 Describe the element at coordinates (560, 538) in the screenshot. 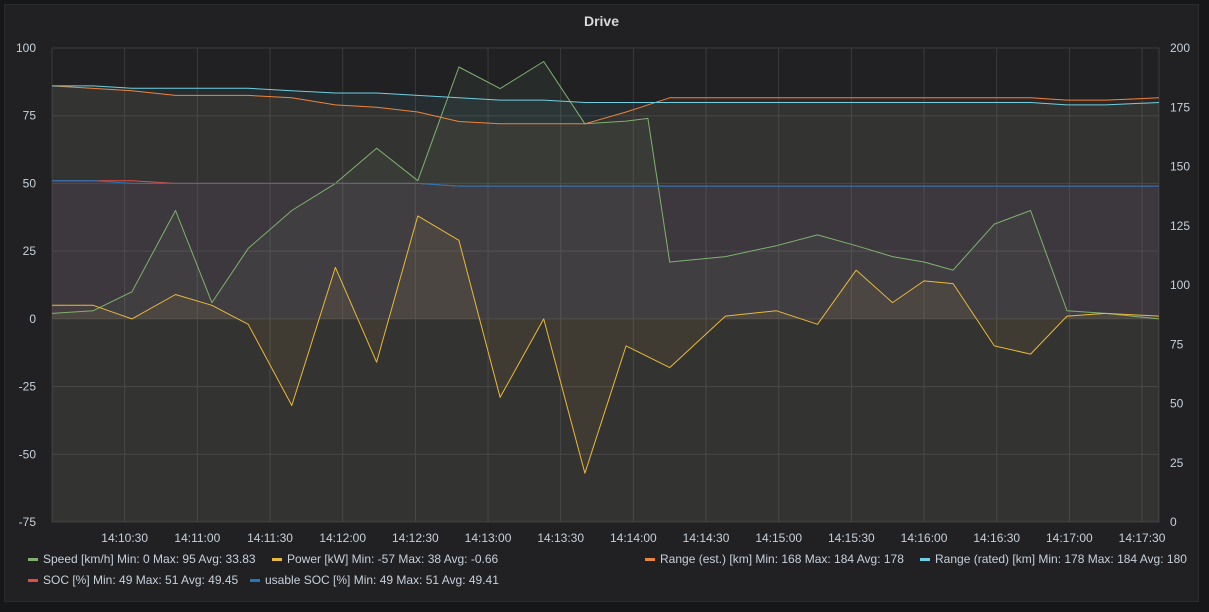

I see `x-tick-label: 14:13:30` at that location.